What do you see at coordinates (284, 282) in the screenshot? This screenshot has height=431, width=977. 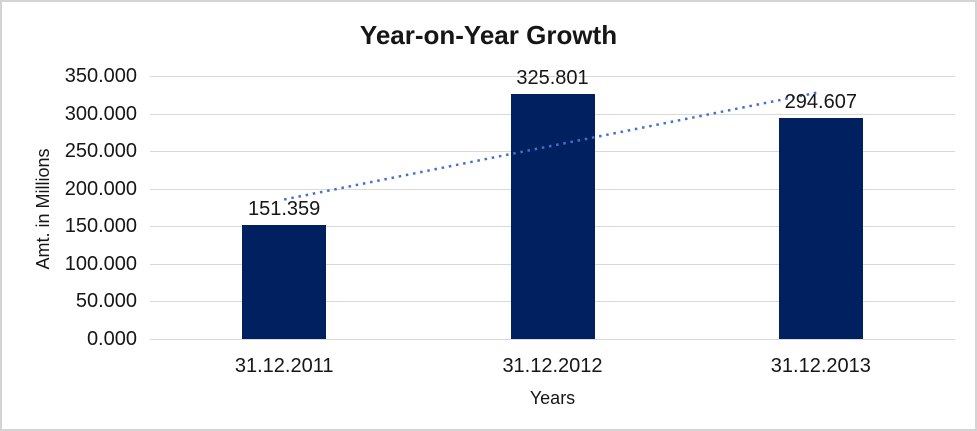 I see `bar-31.12.2011` at bounding box center [284, 282].